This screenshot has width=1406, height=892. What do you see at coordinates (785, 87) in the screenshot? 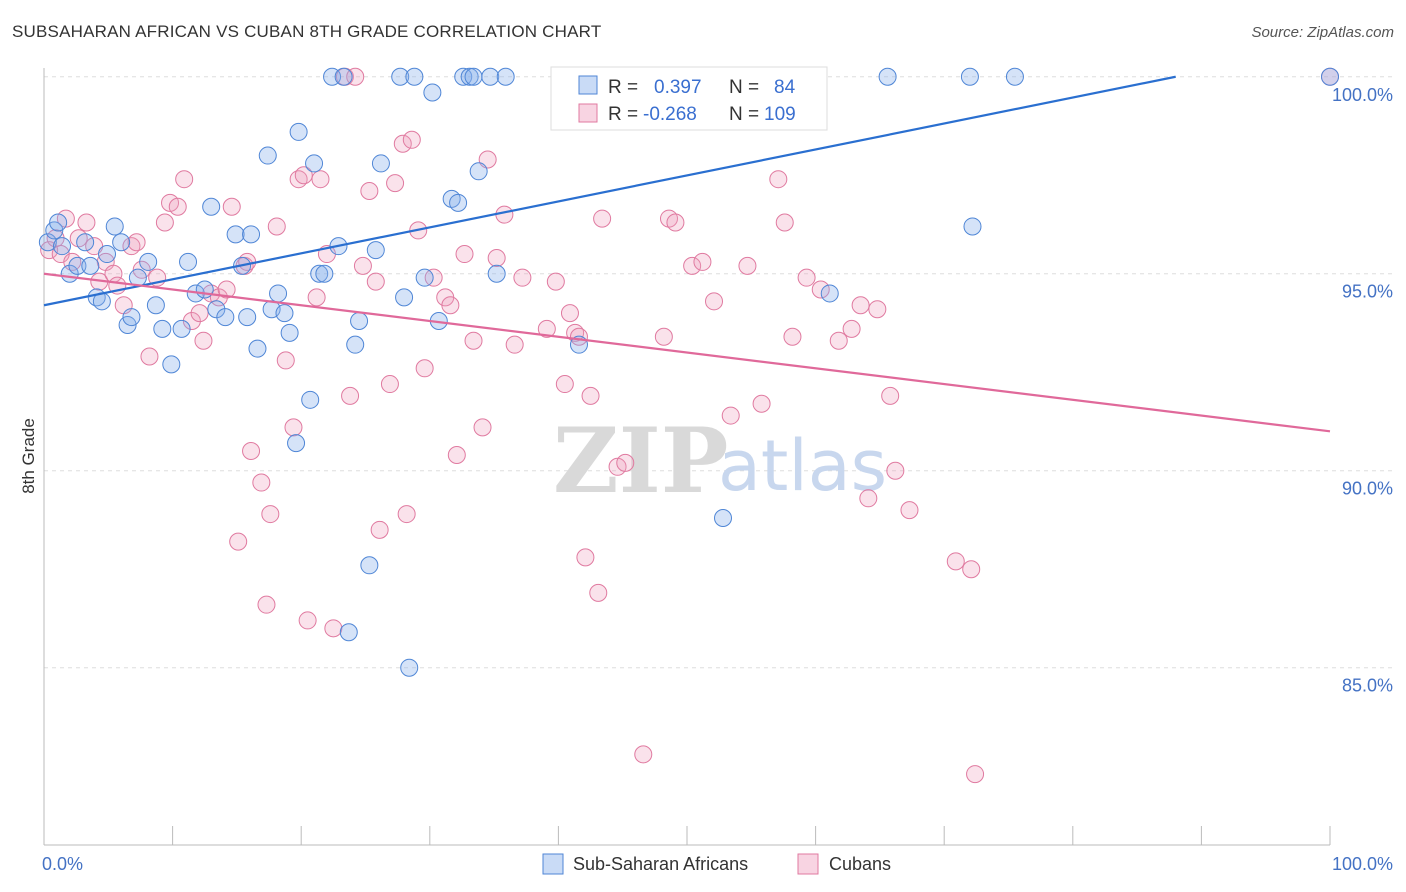
I see `stats-n-value-blue: 84` at bounding box center [785, 87].